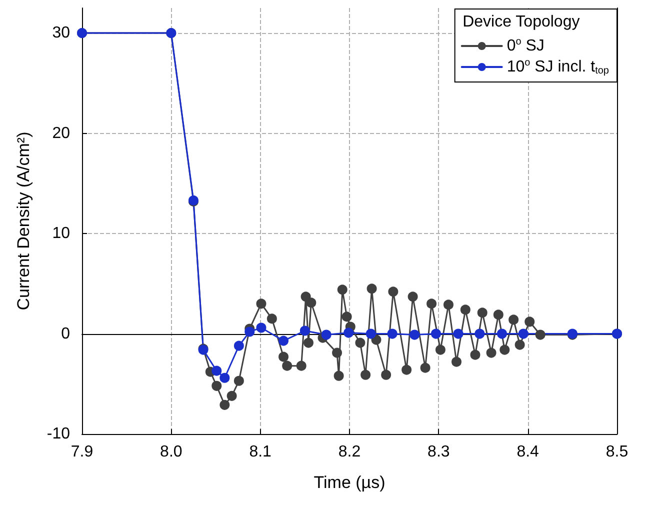 Image resolution: width=650 pixels, height=508 pixels. What do you see at coordinates (82, 452) in the screenshot?
I see `x-tick-label: 7.9` at bounding box center [82, 452].